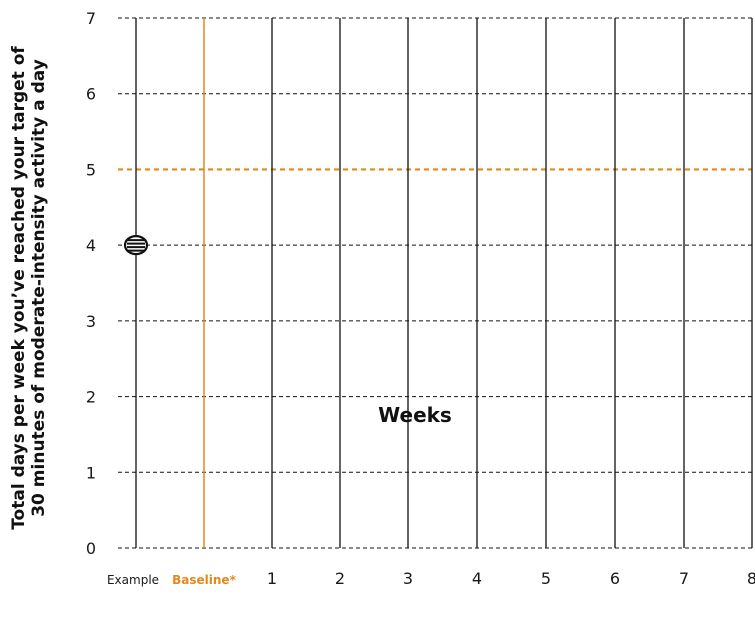 This screenshot has width=755, height=625. I want to click on x-tick-label-example: Example, so click(133, 580).